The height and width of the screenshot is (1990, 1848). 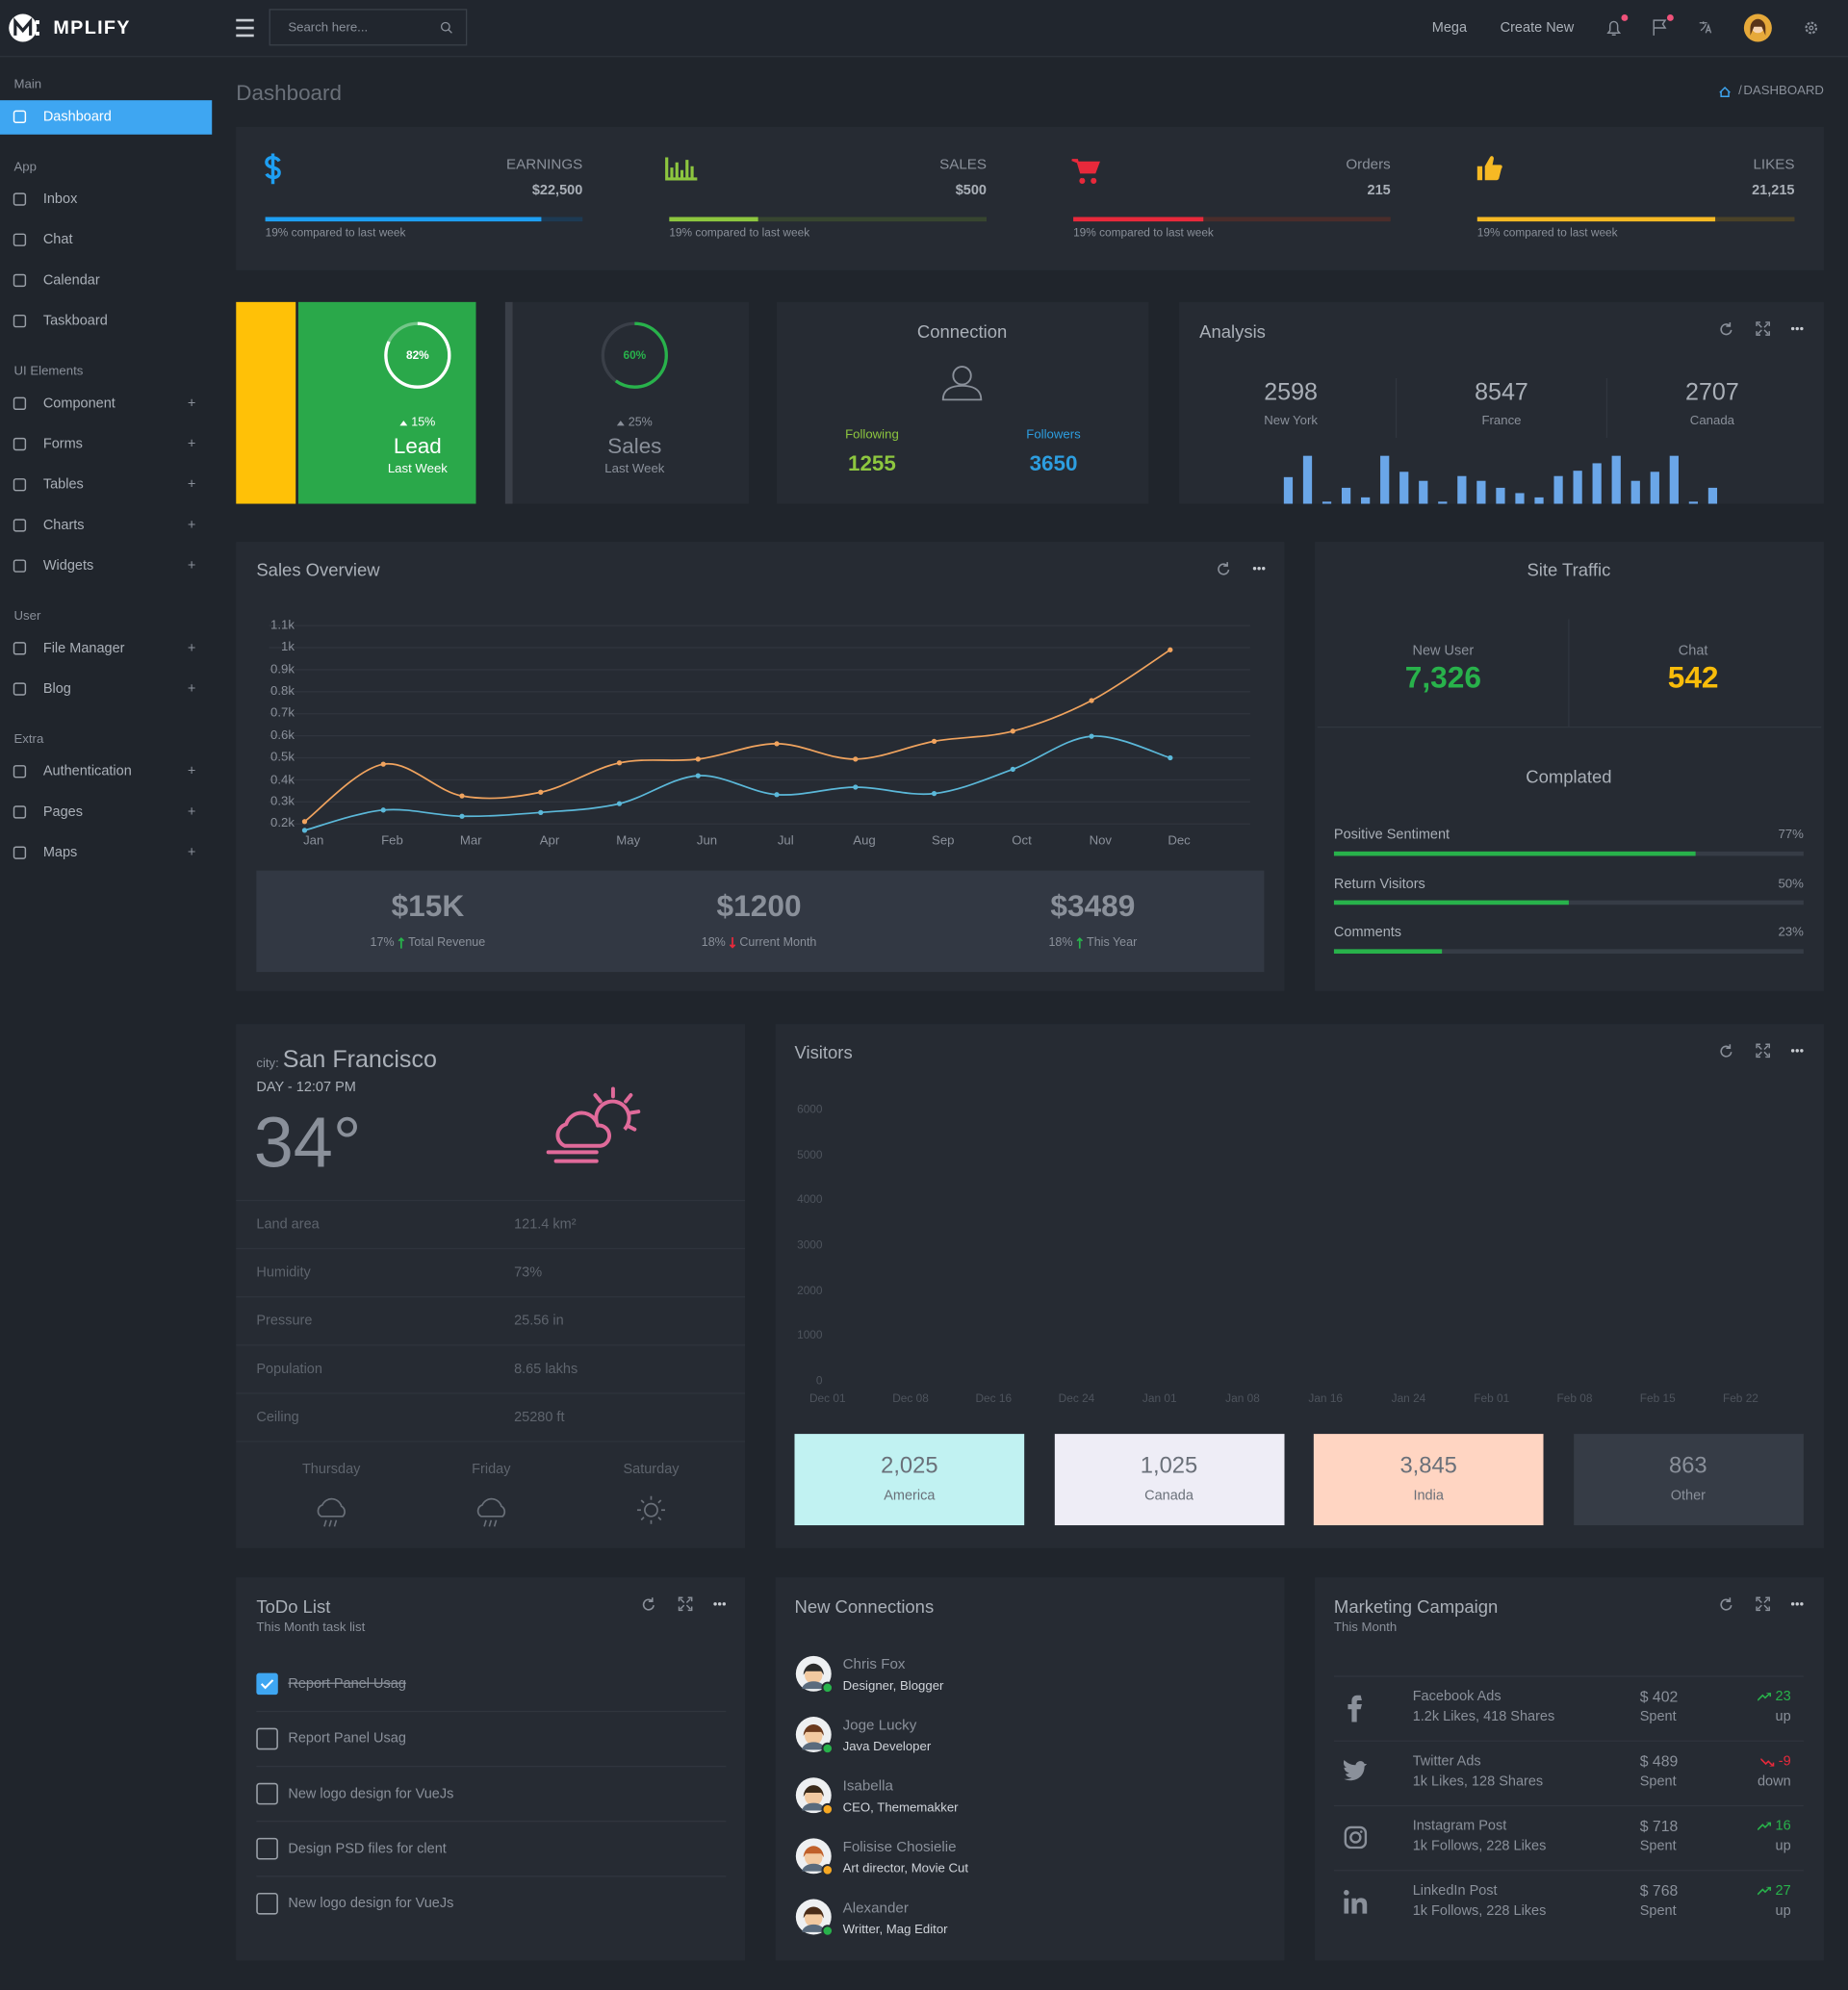 I want to click on dollar-icon, so click(x=273, y=169).